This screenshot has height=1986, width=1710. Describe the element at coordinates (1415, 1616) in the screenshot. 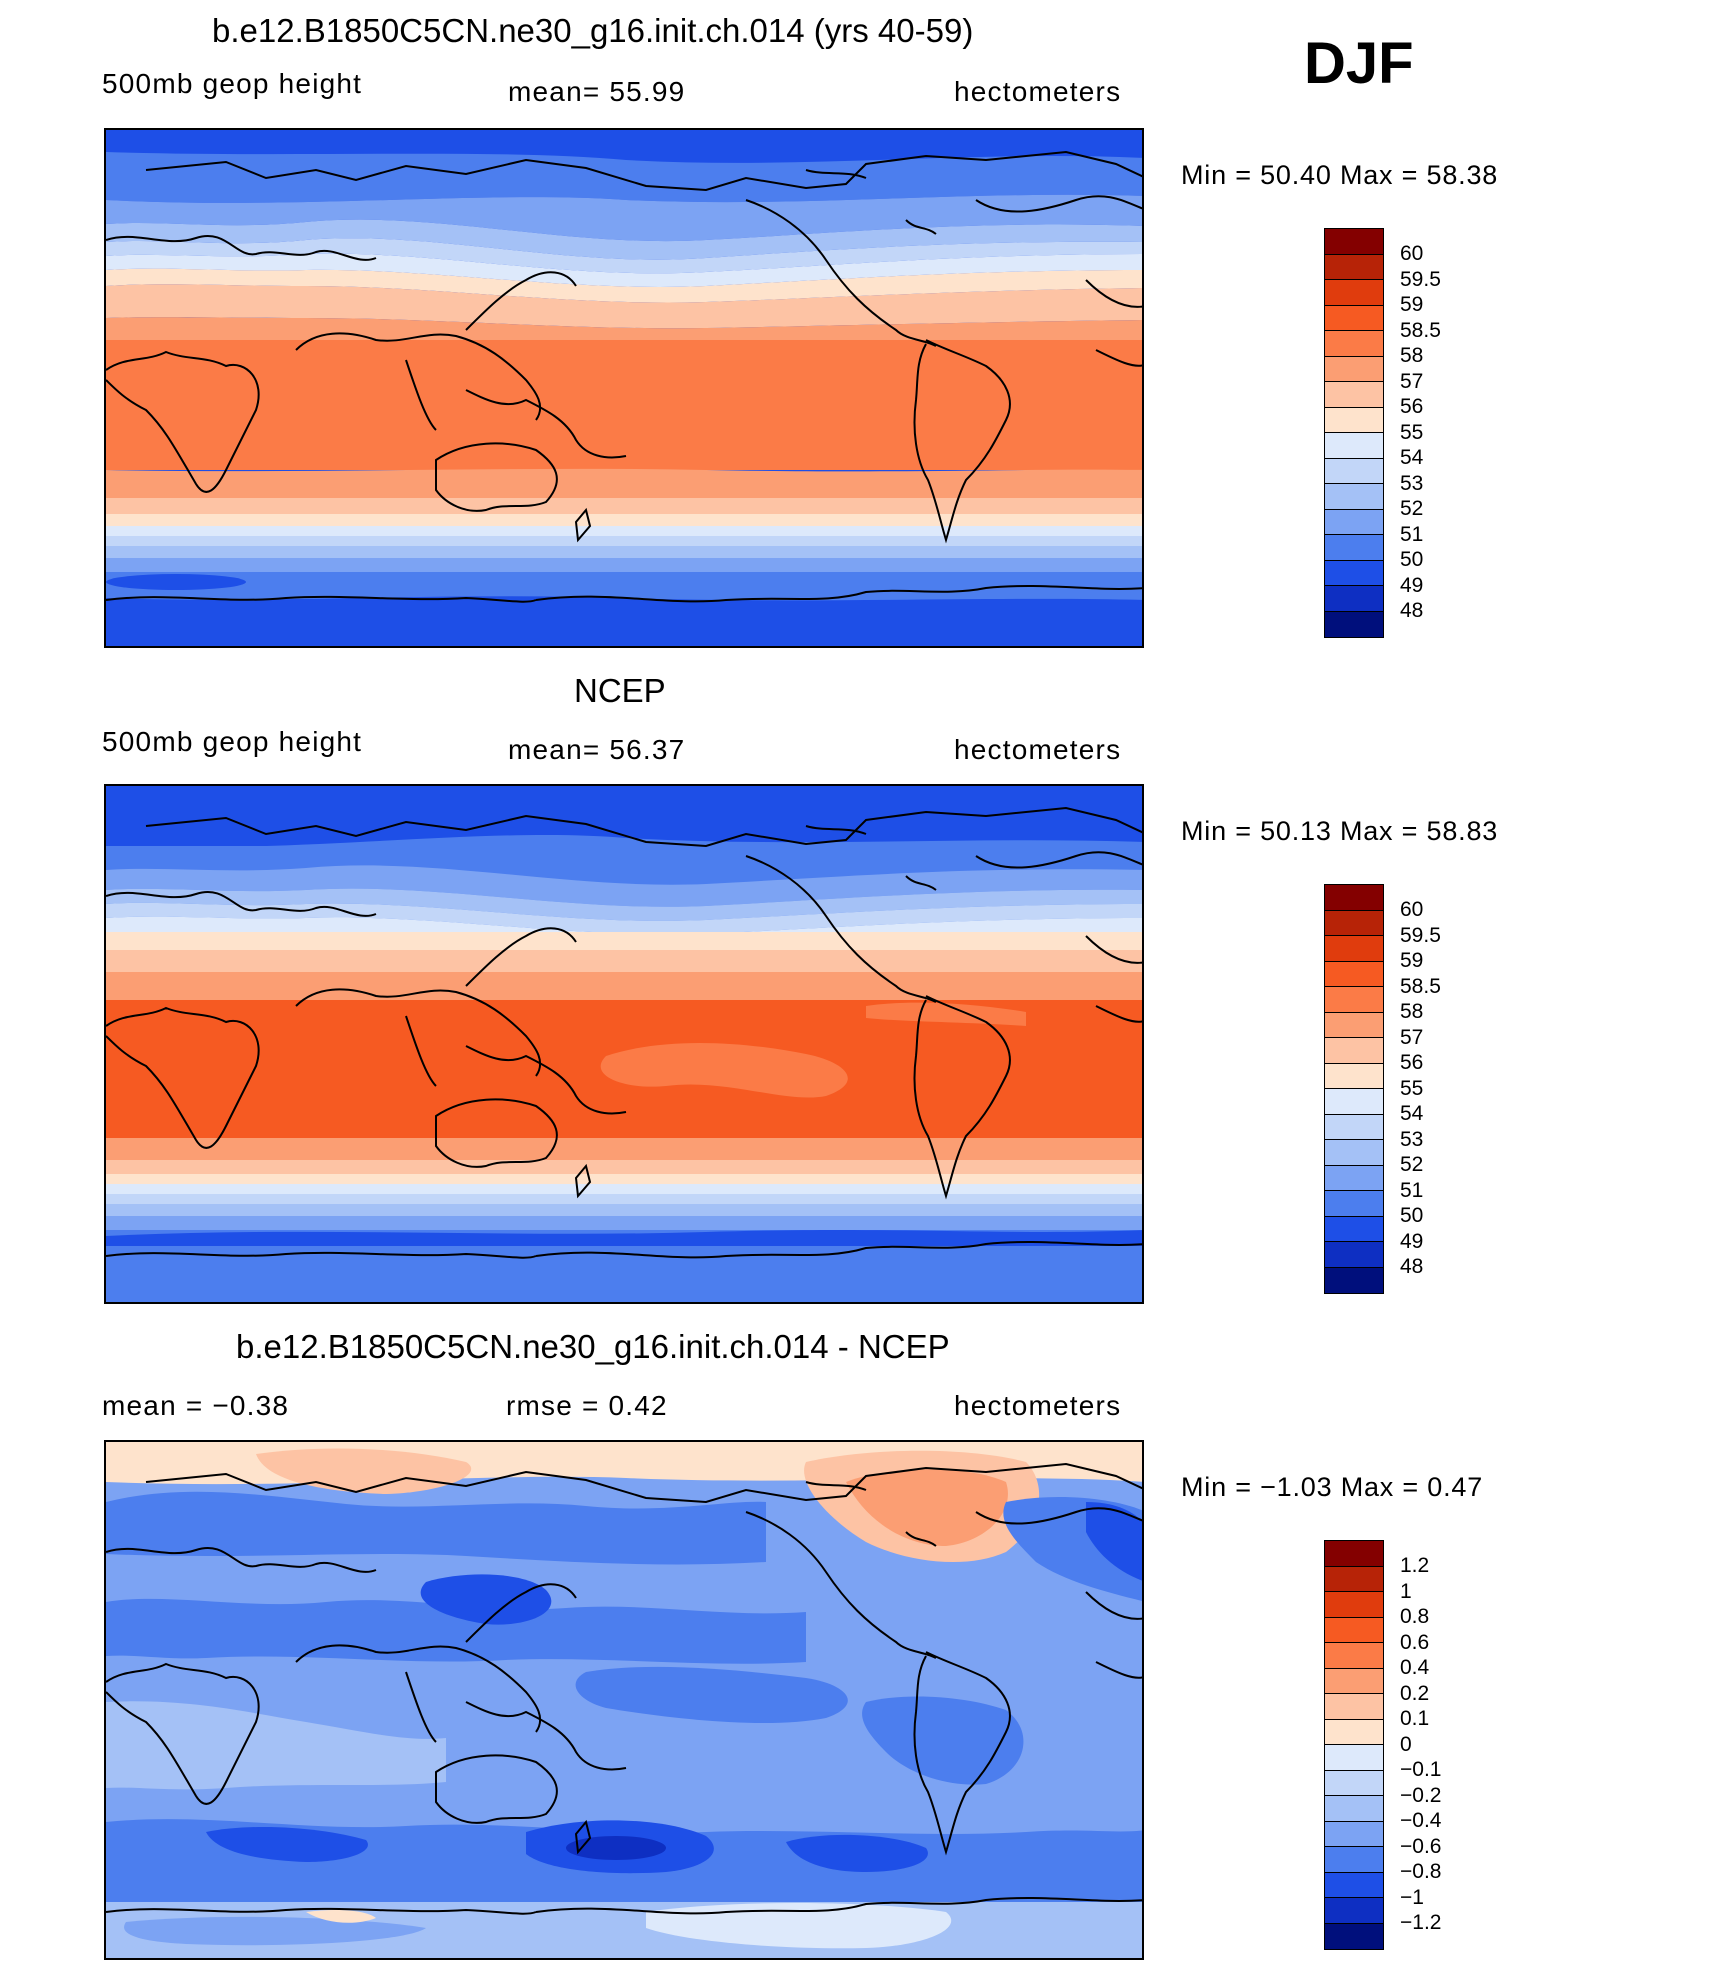

I see `colorbar-3-tick-label: 0.8` at that location.